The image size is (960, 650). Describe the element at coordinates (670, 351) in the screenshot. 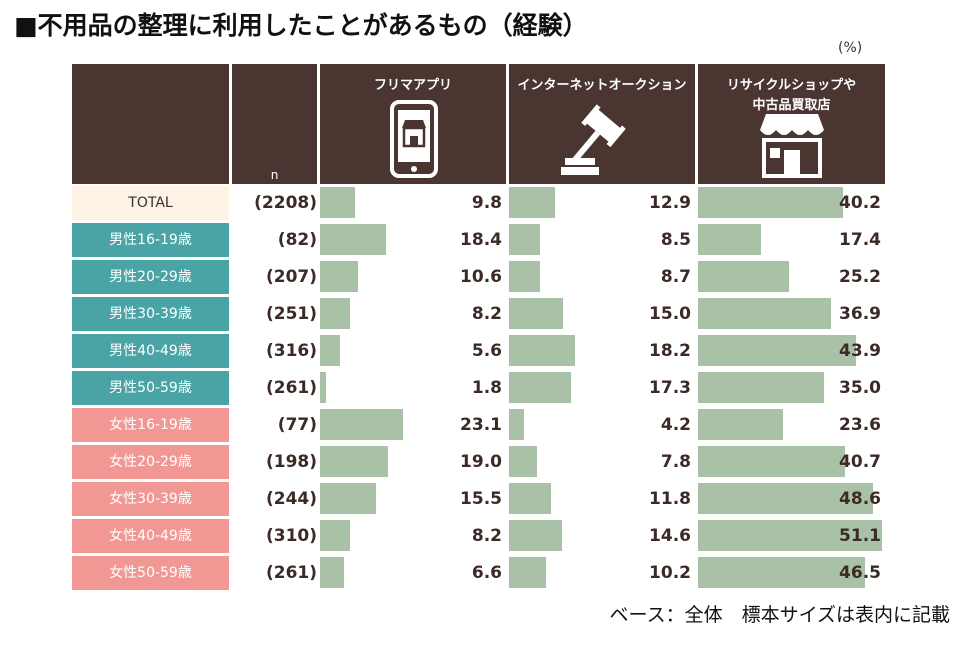

I see `data-label: 18.2` at that location.